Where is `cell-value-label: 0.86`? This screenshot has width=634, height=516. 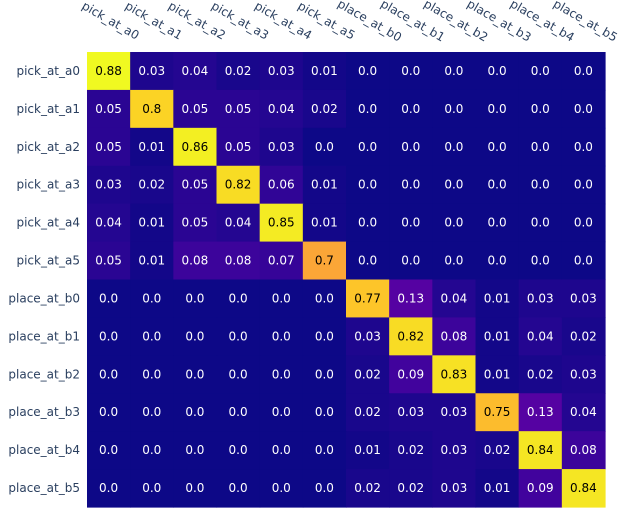 cell-value-label: 0.86 is located at coordinates (195, 147).